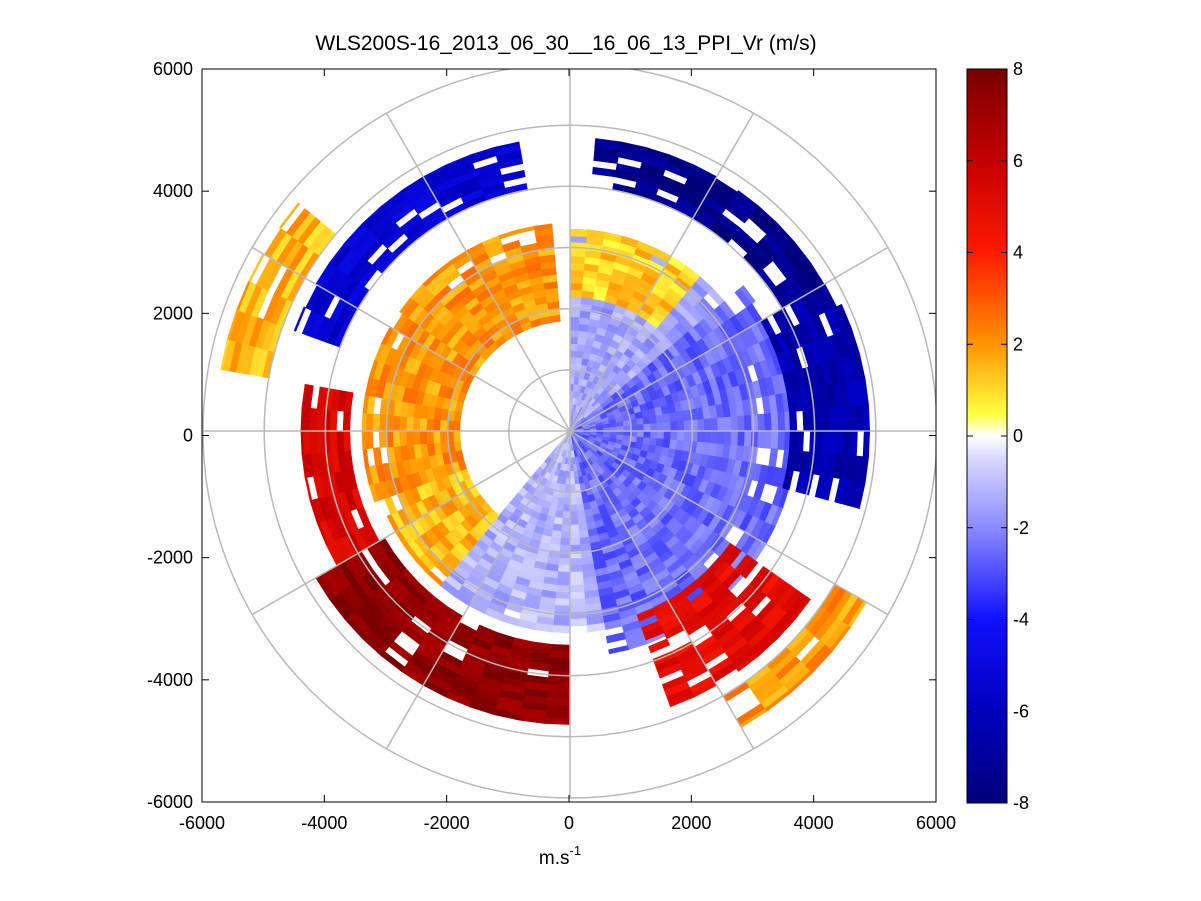 This screenshot has height=901, width=1201. I want to click on colorbar-tick-label: -8, so click(1021, 803).